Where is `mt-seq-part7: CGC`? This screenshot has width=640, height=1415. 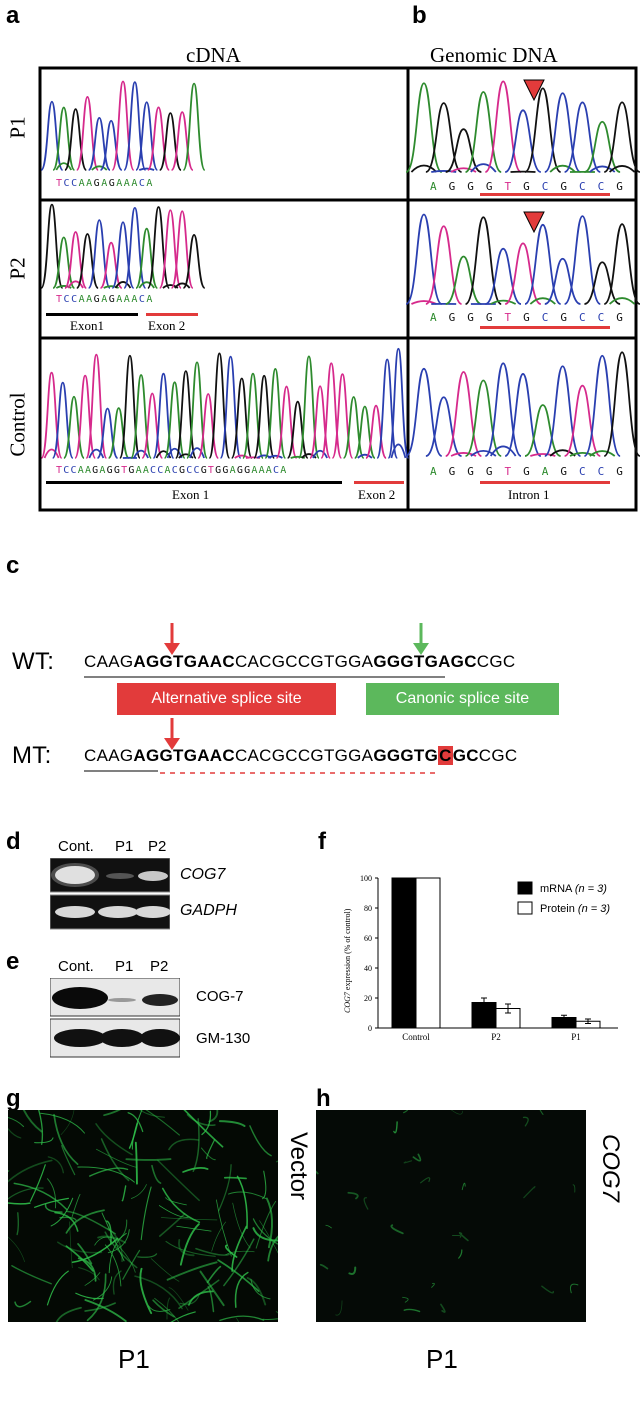 mt-seq-part7: CGC is located at coordinates (498, 755).